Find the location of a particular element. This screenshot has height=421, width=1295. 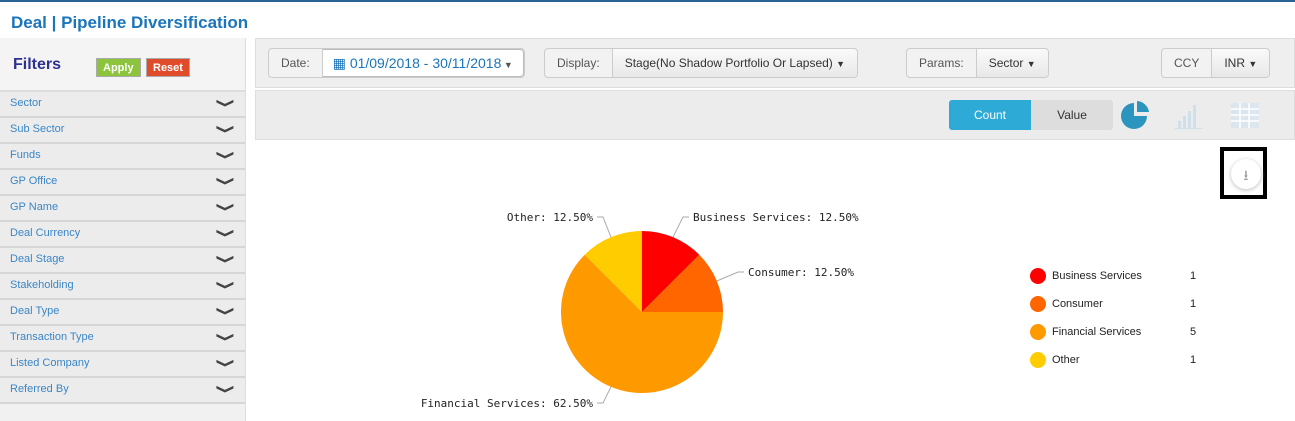

ccy-label: CCY is located at coordinates (1187, 63).